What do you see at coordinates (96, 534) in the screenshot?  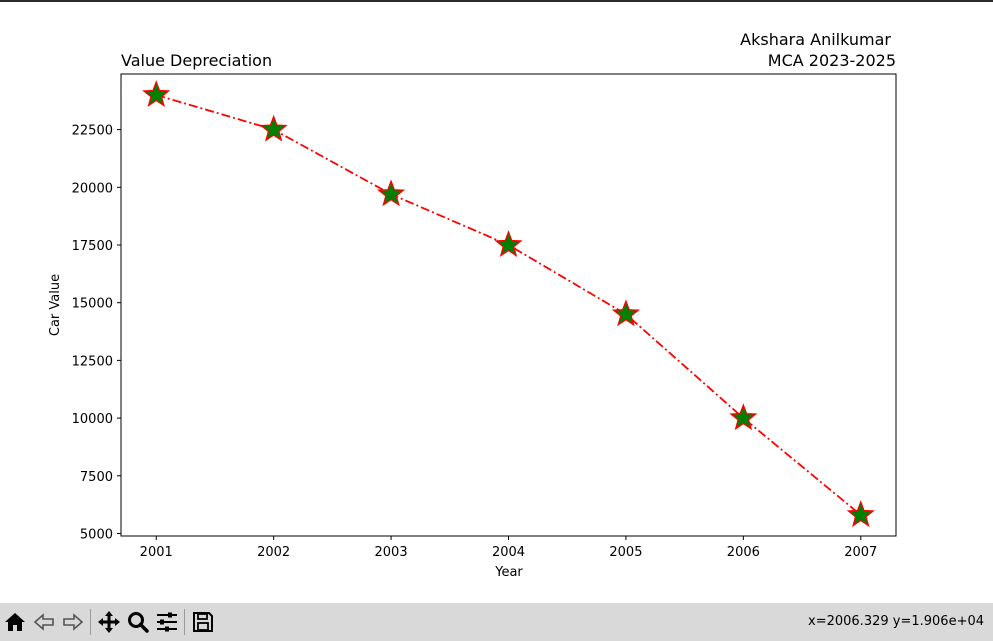 I see `y-tick-label: 5000` at bounding box center [96, 534].